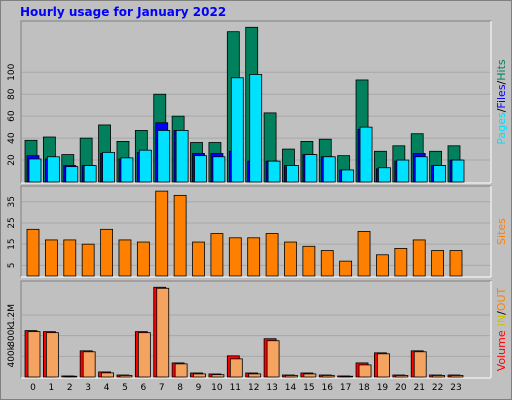 The width and height of the screenshot is (512, 400). What do you see at coordinates (143, 388) in the screenshot?
I see `x-tick-label: 6` at bounding box center [143, 388].